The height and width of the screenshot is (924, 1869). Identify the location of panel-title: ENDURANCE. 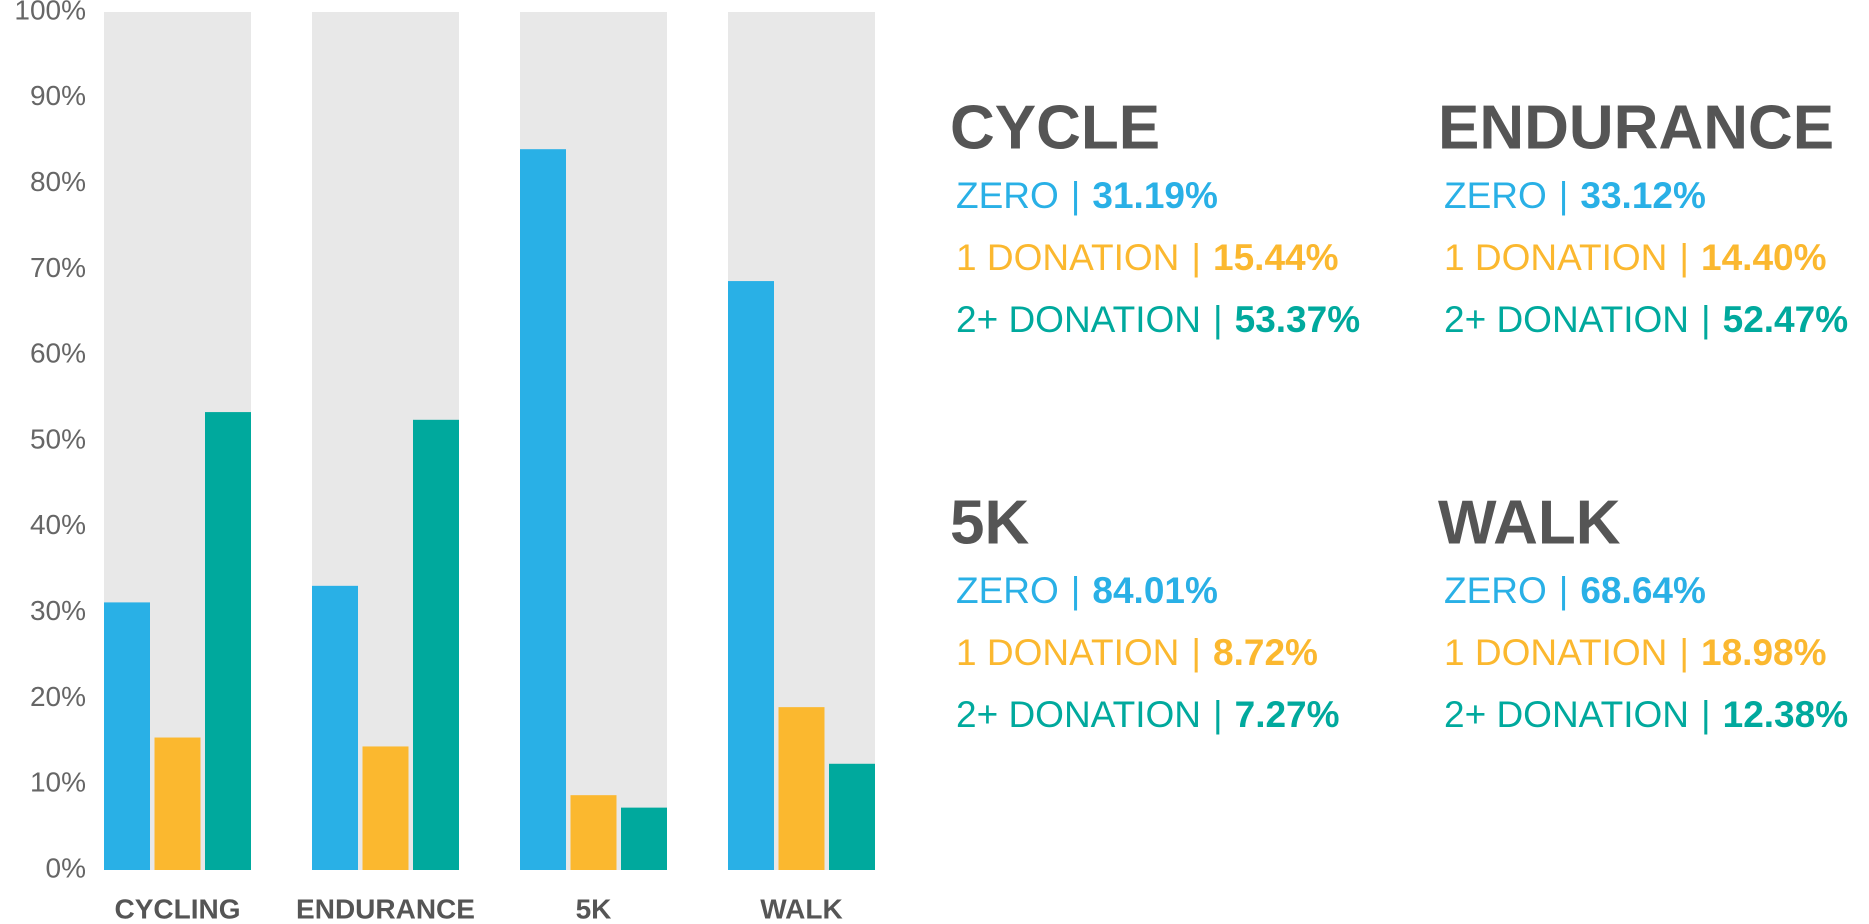
(1636, 127).